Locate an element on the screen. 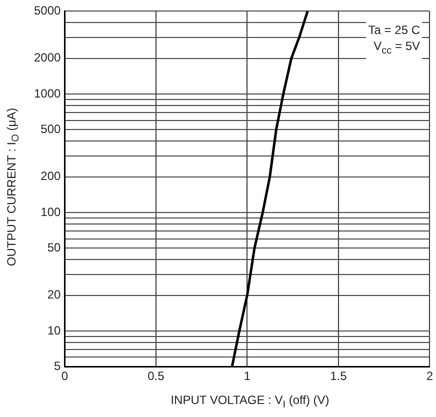 This screenshot has height=417, width=436. annotation: V$_{cc}$ = 5V is located at coordinates (396, 48).